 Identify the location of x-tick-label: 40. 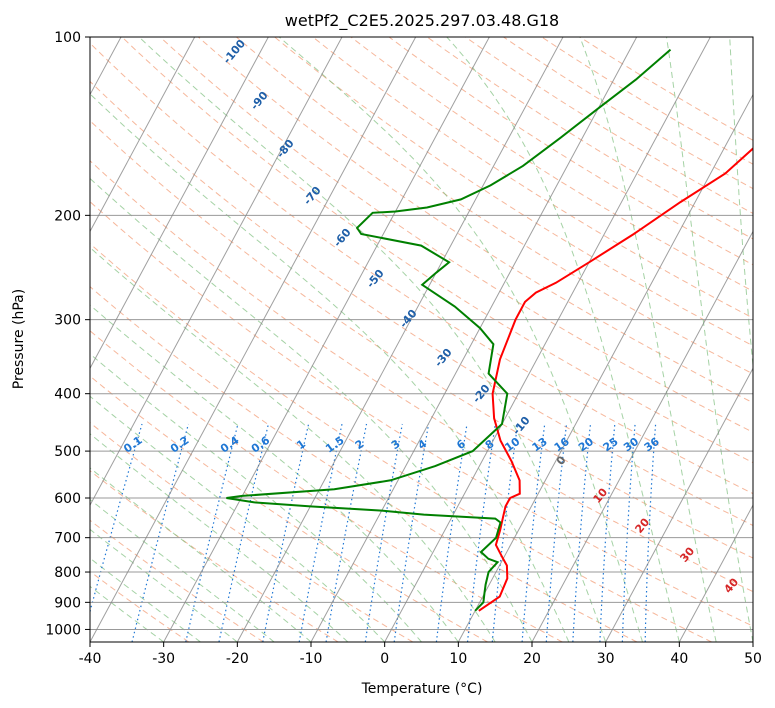
(679, 659).